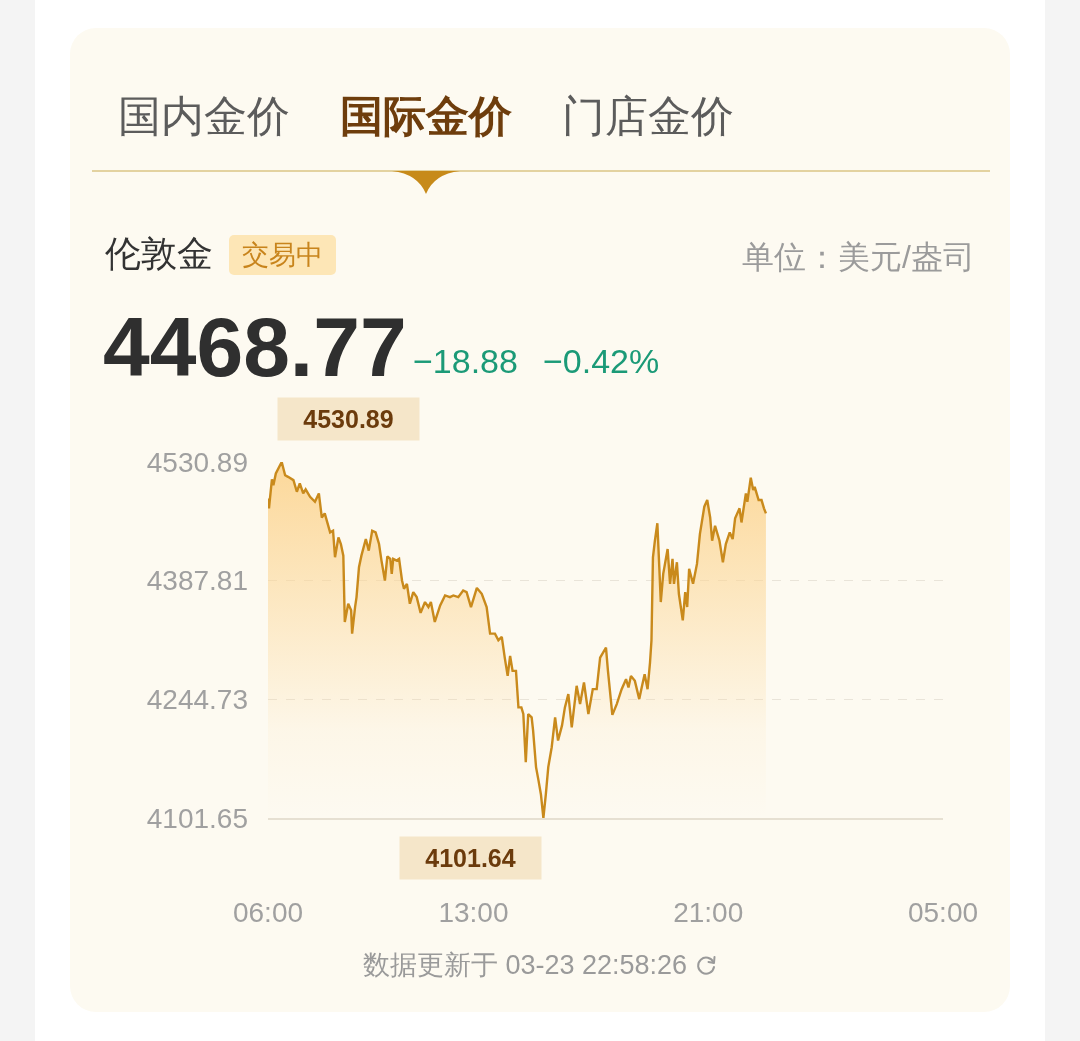 The image size is (1080, 1041). Describe the element at coordinates (348, 419) in the screenshot. I see `annotation: 4530.89` at that location.